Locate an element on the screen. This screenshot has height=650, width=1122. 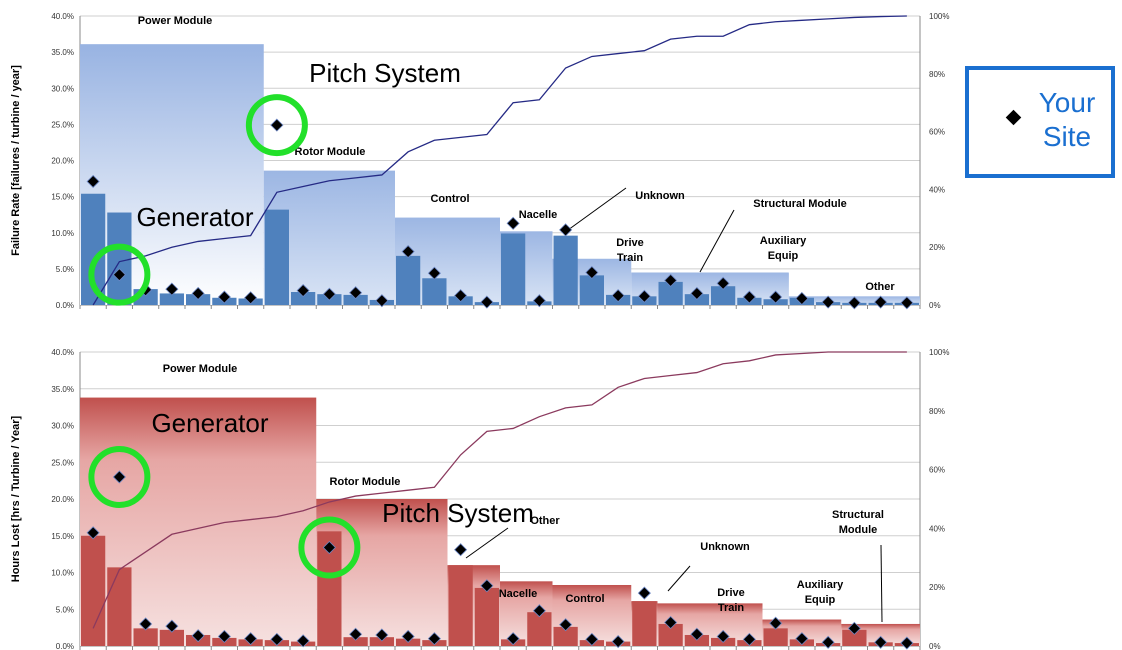
your-site-marker-icon is located at coordinates (1013, 117).